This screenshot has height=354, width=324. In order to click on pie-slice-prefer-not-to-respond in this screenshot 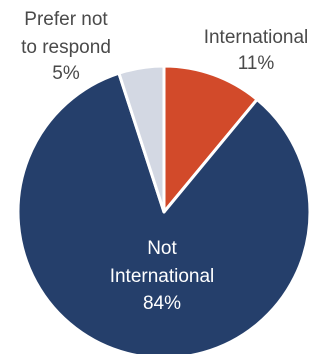, I will do `click(141, 139)`.